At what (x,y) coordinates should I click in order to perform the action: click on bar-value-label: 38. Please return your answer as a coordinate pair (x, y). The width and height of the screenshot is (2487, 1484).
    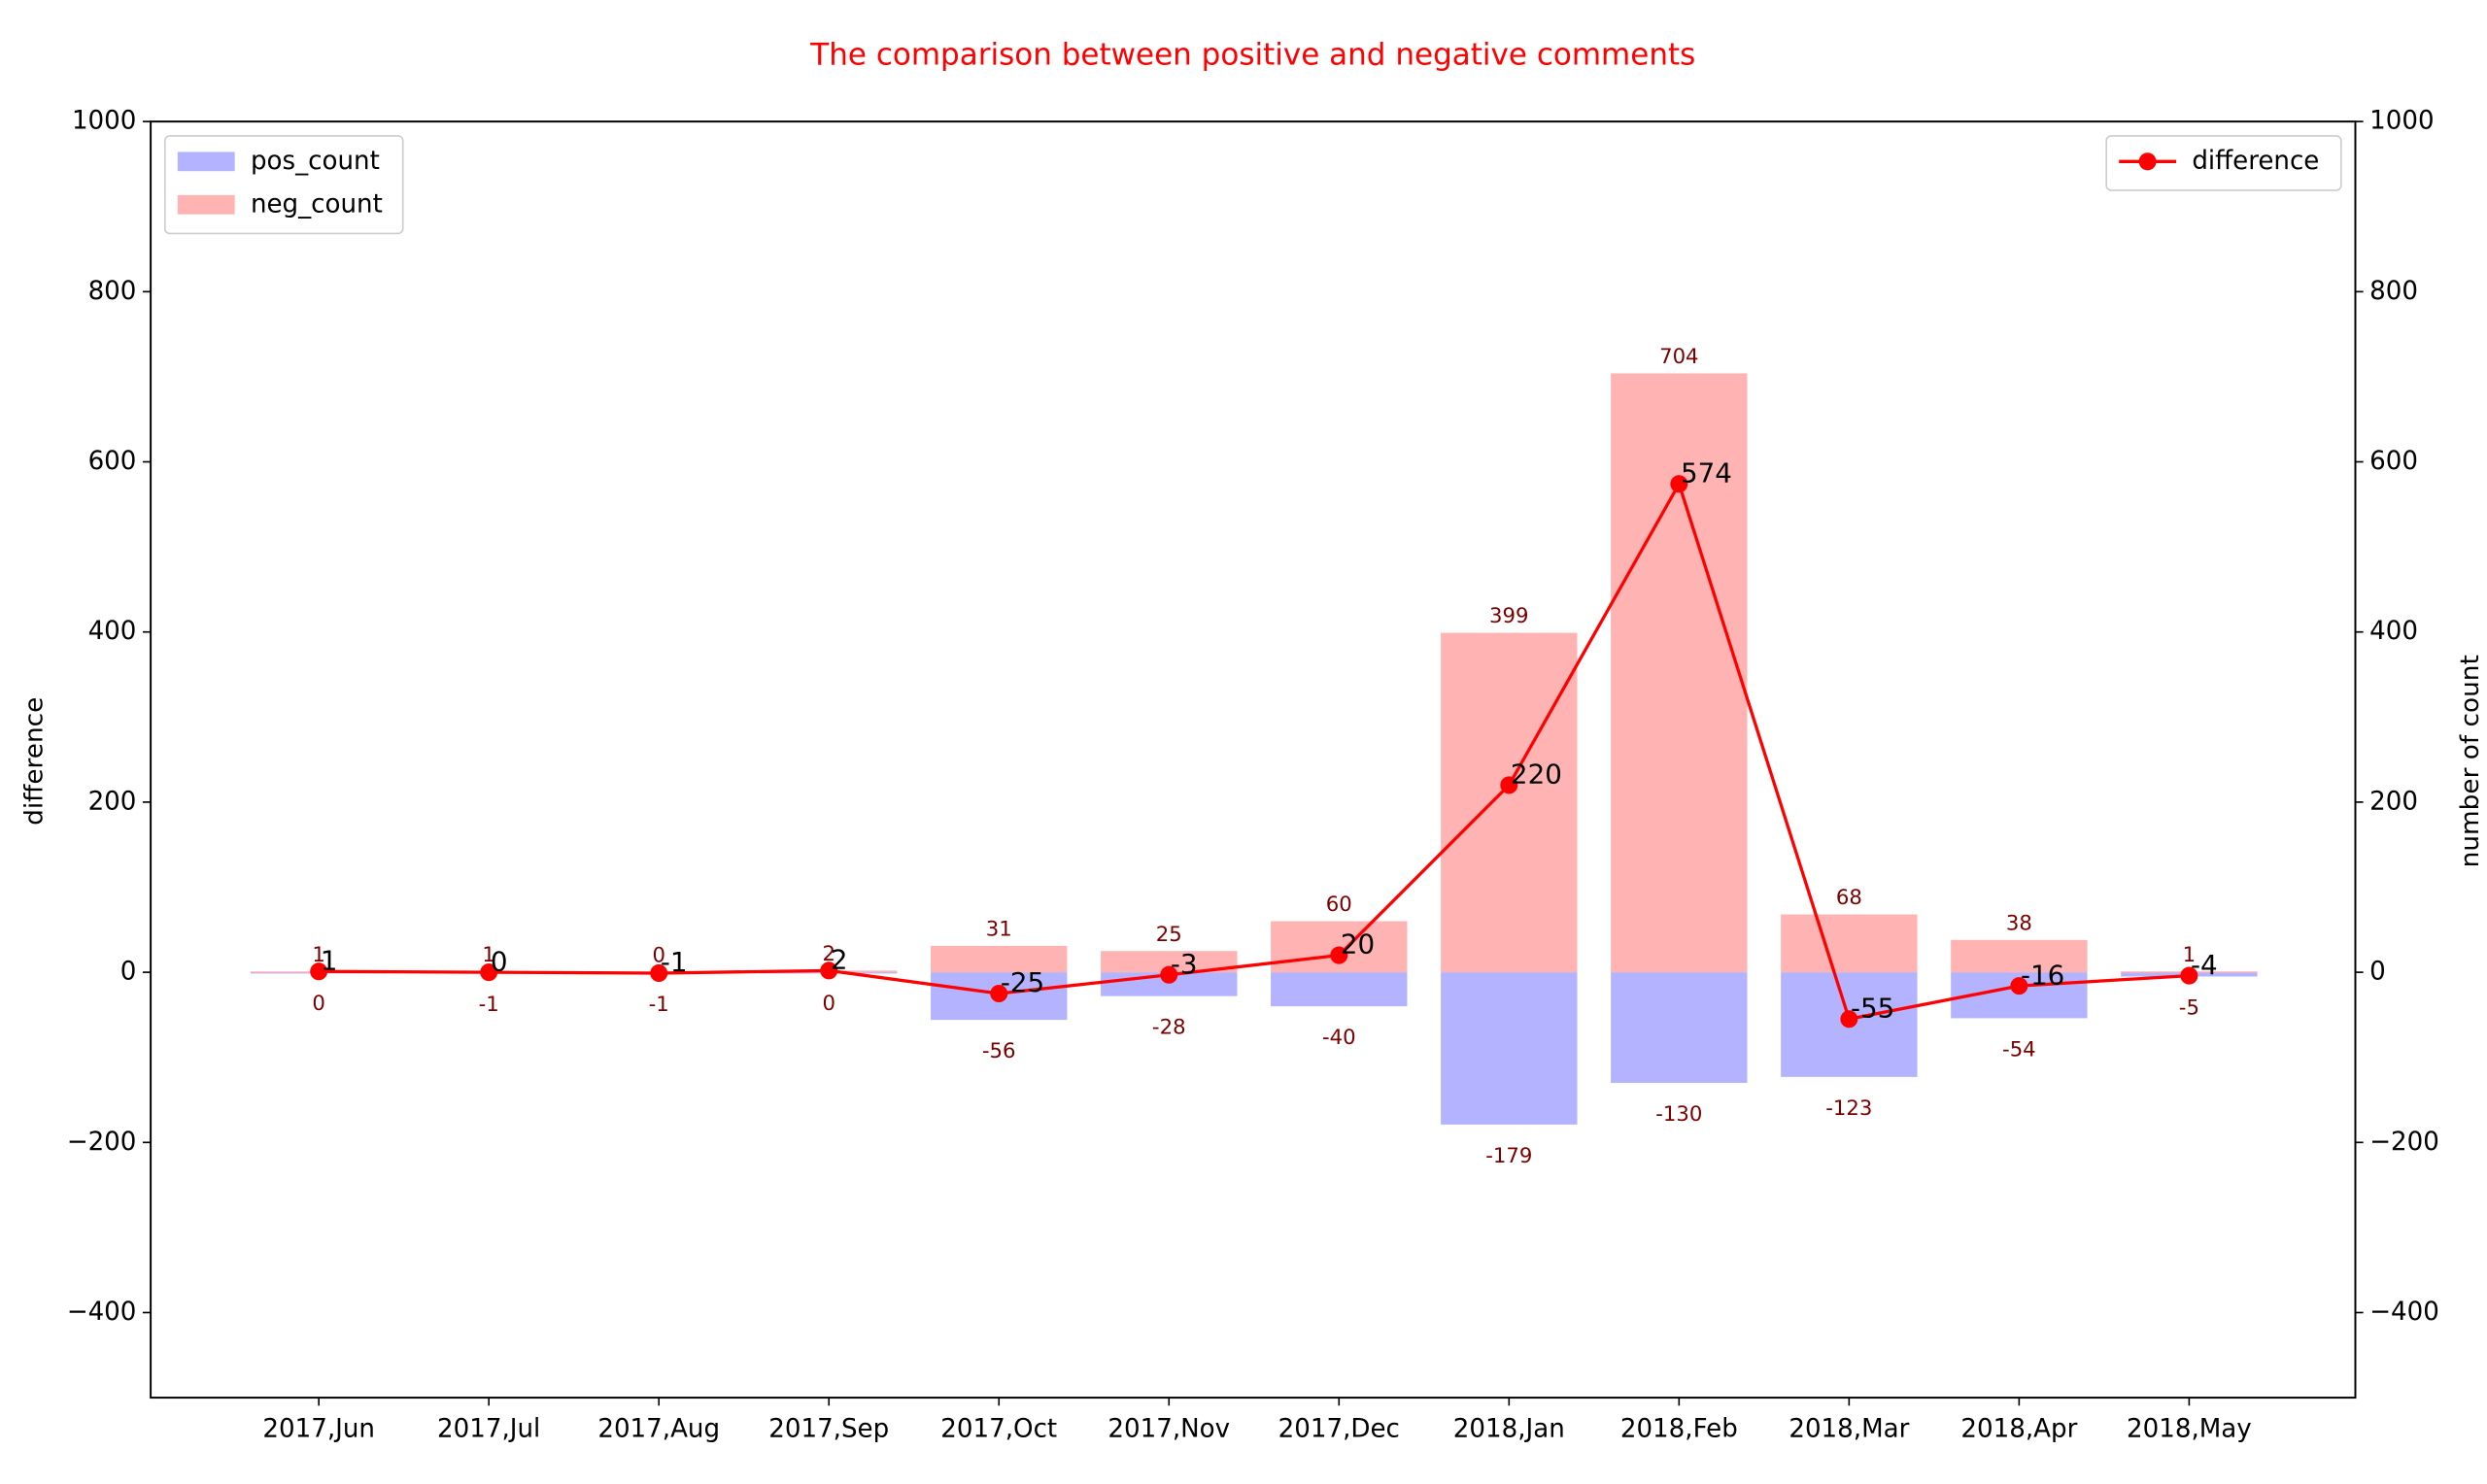
    Looking at the image, I should click on (2019, 923).